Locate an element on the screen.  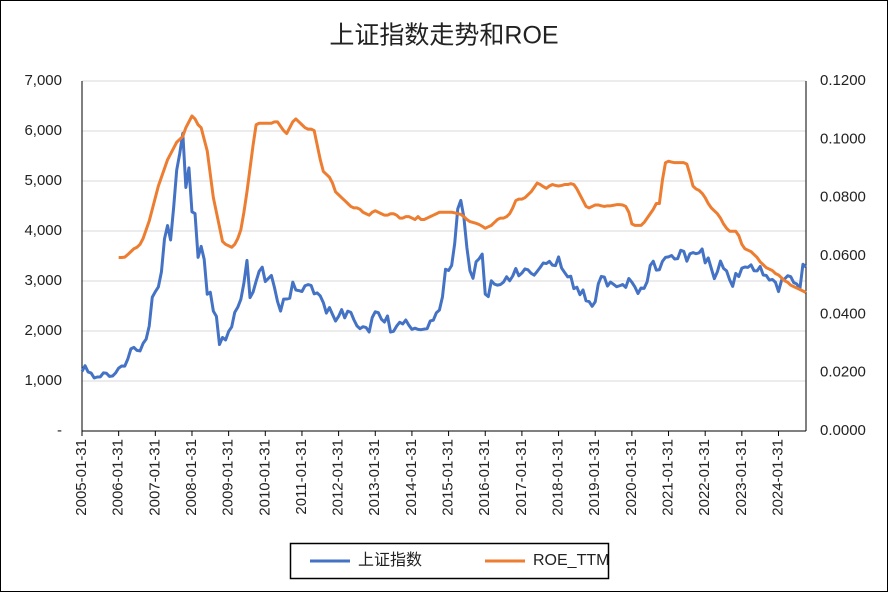
y-tick-label: 7,000 is located at coordinates (43, 80).